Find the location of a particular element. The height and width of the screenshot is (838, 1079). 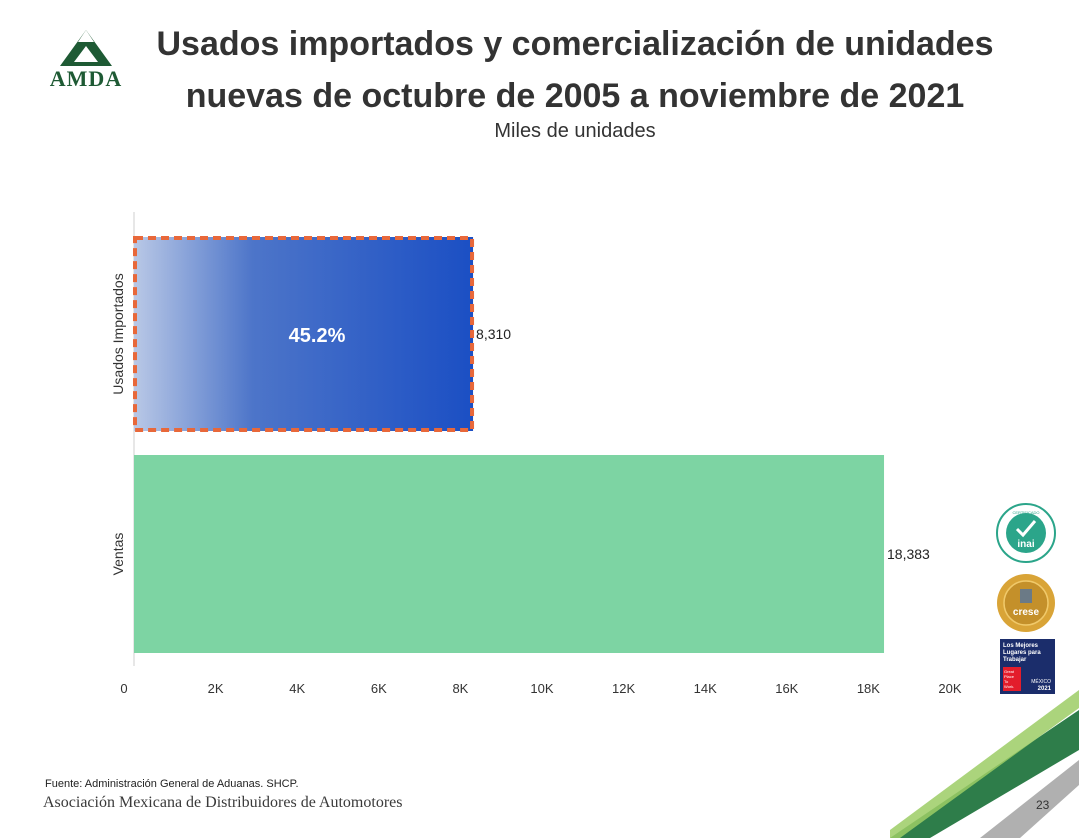

x-tick-label: 18K is located at coordinates (868, 688).